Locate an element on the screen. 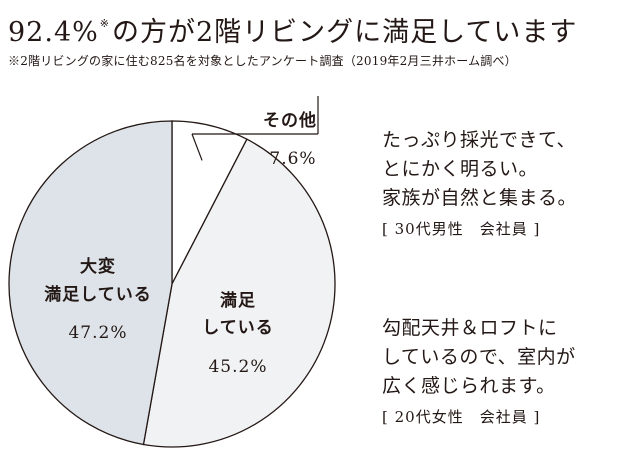  quote-2-line-2: しているので、室内が is located at coordinates (479, 357).